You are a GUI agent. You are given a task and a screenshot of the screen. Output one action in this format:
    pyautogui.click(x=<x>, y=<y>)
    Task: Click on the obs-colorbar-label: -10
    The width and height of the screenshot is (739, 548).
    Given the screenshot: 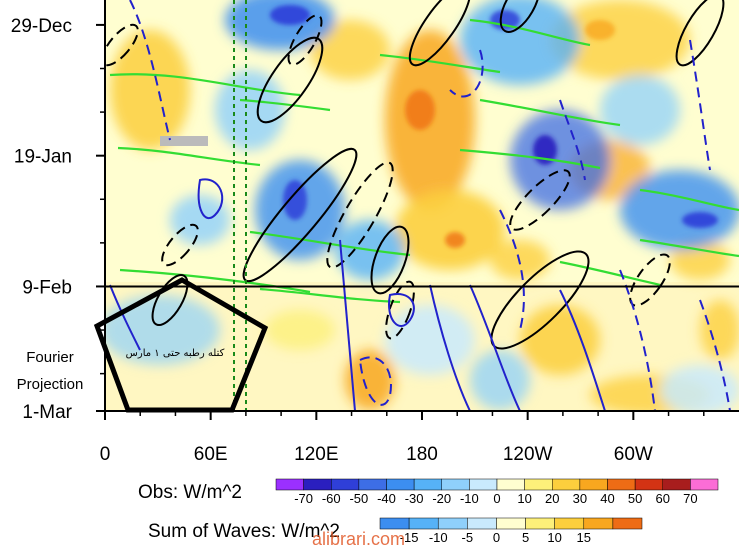 What is the action you would take?
    pyautogui.click(x=469, y=498)
    